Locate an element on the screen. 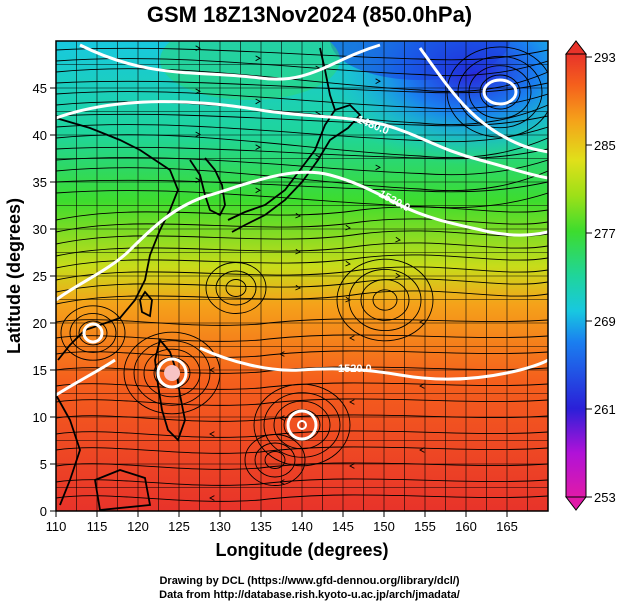 The image size is (619, 605). x-axis-ticks: 110 115 120 125 130 135 140 145 150 155 160 165 is located at coordinates (282, 522).